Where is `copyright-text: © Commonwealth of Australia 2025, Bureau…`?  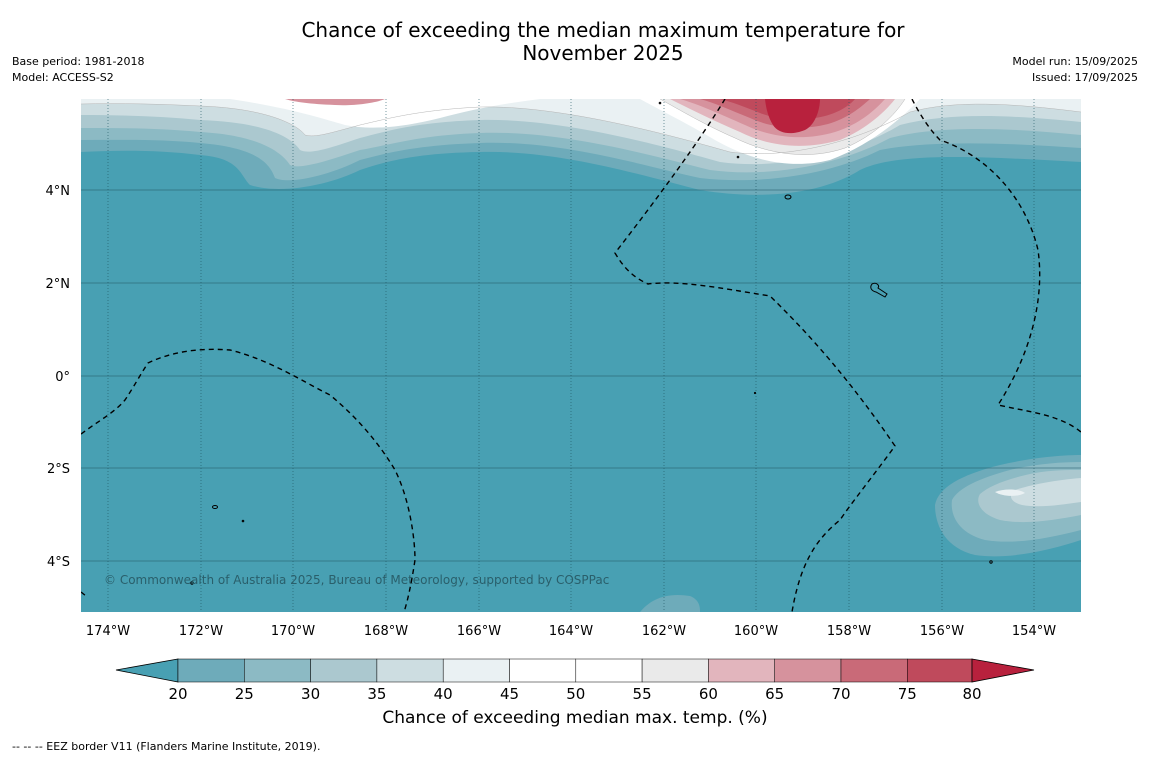 copyright-text: © Commonwealth of Australia 2025, Bureau… is located at coordinates (356, 580).